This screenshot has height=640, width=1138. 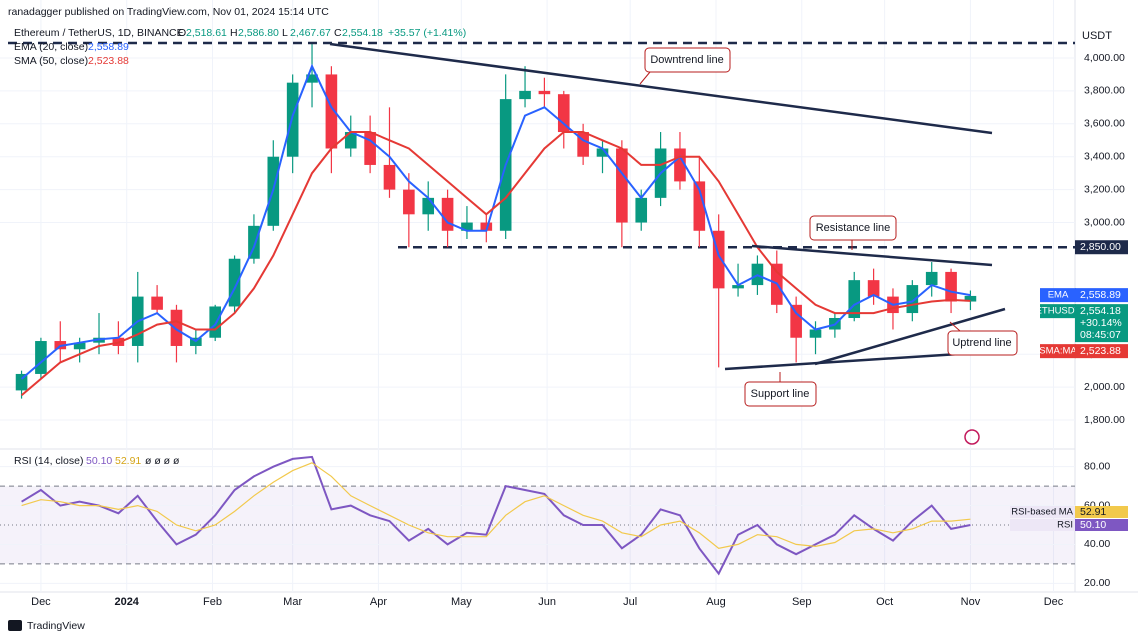 What do you see at coordinates (99, 33) in the screenshot?
I see `symbol: Ethereum / TetherUS, 1D, BINANCE` at bounding box center [99, 33].